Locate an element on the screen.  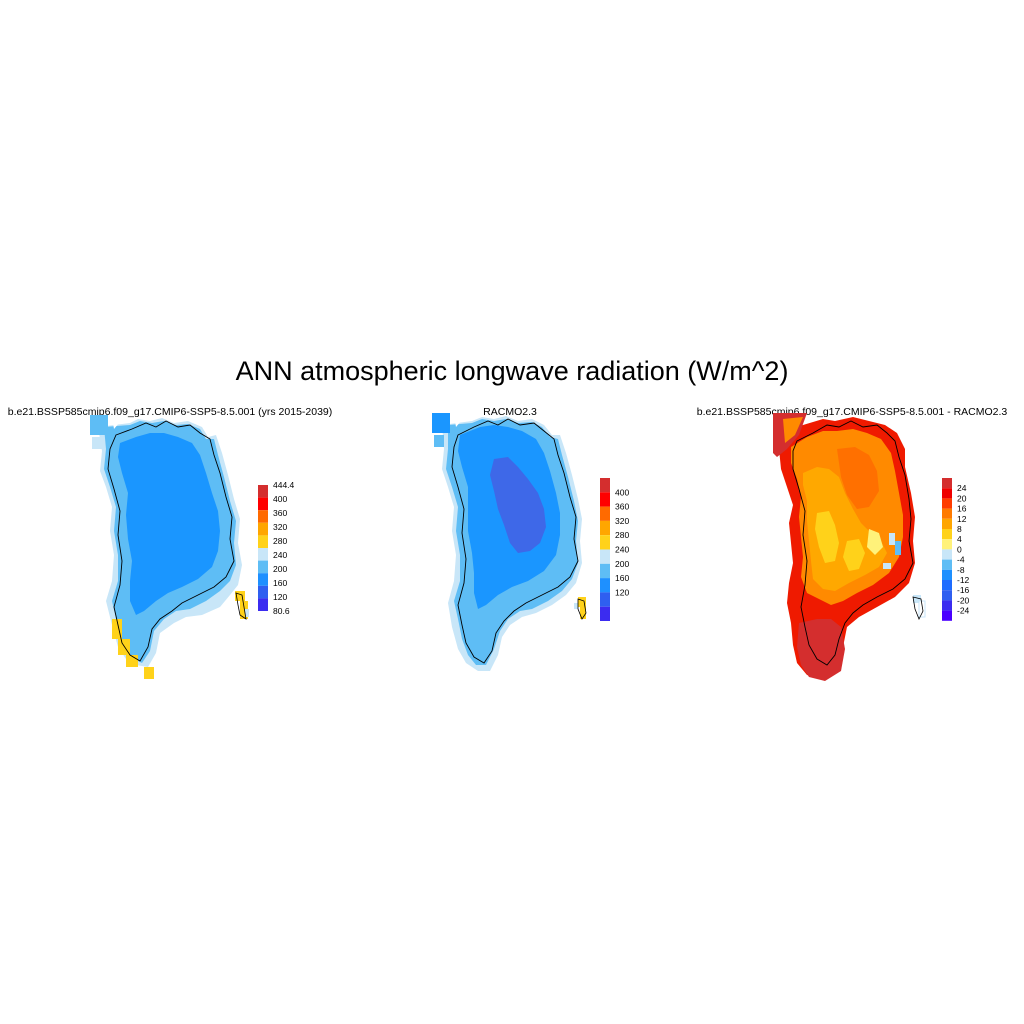
colorbar-tick-label: -4 is located at coordinates (961, 560).